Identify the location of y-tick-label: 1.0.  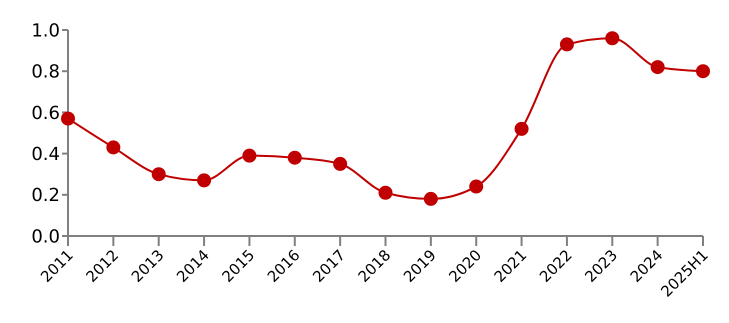
(45, 31).